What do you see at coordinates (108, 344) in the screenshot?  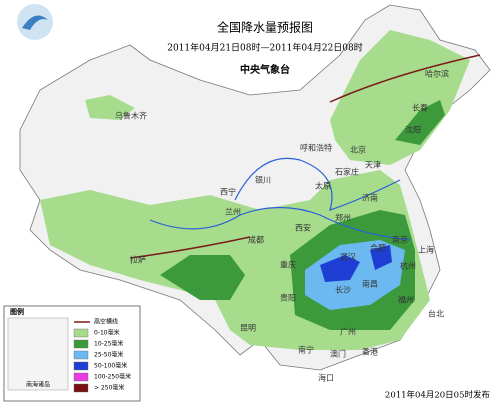 I see `legend-label: 10-25毫米` at bounding box center [108, 344].